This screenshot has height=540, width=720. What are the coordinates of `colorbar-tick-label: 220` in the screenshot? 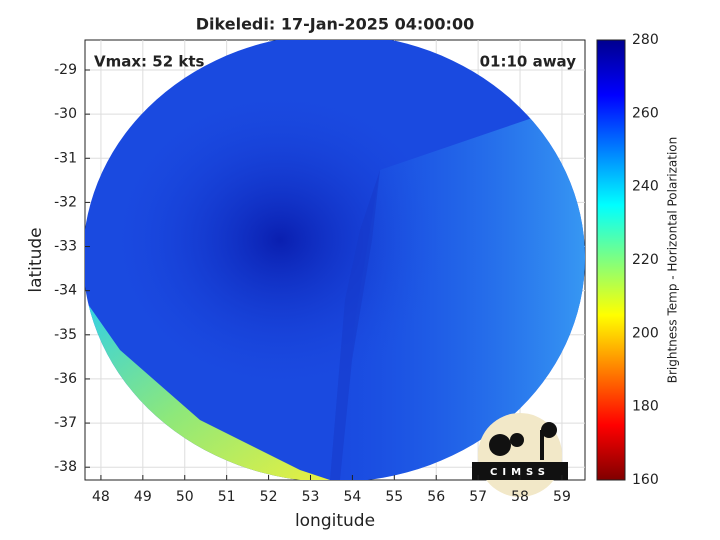 It's located at (645, 260).